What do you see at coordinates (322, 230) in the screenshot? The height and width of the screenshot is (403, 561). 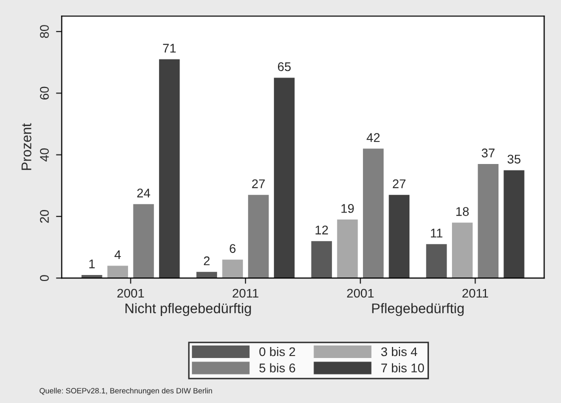 I see `data-label: 12` at bounding box center [322, 230].